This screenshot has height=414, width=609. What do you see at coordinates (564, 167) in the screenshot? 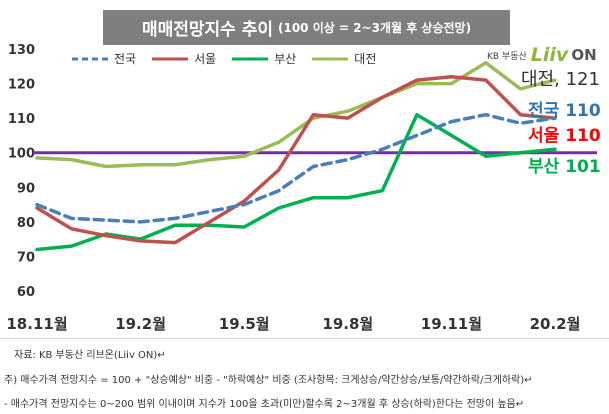
I see `series-end-label-busan: 부산 101` at bounding box center [564, 167].